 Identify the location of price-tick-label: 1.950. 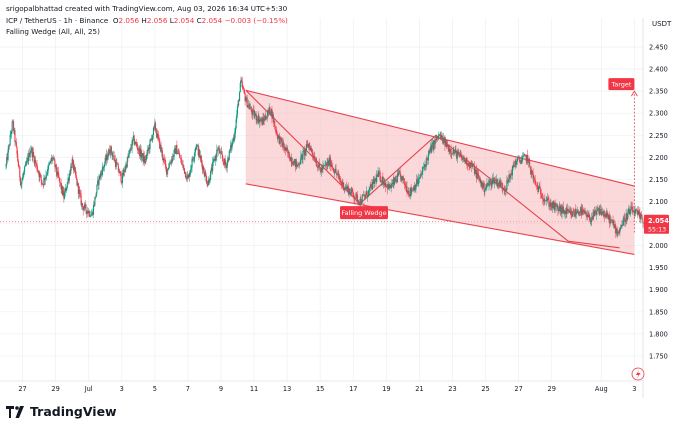
(658, 268).